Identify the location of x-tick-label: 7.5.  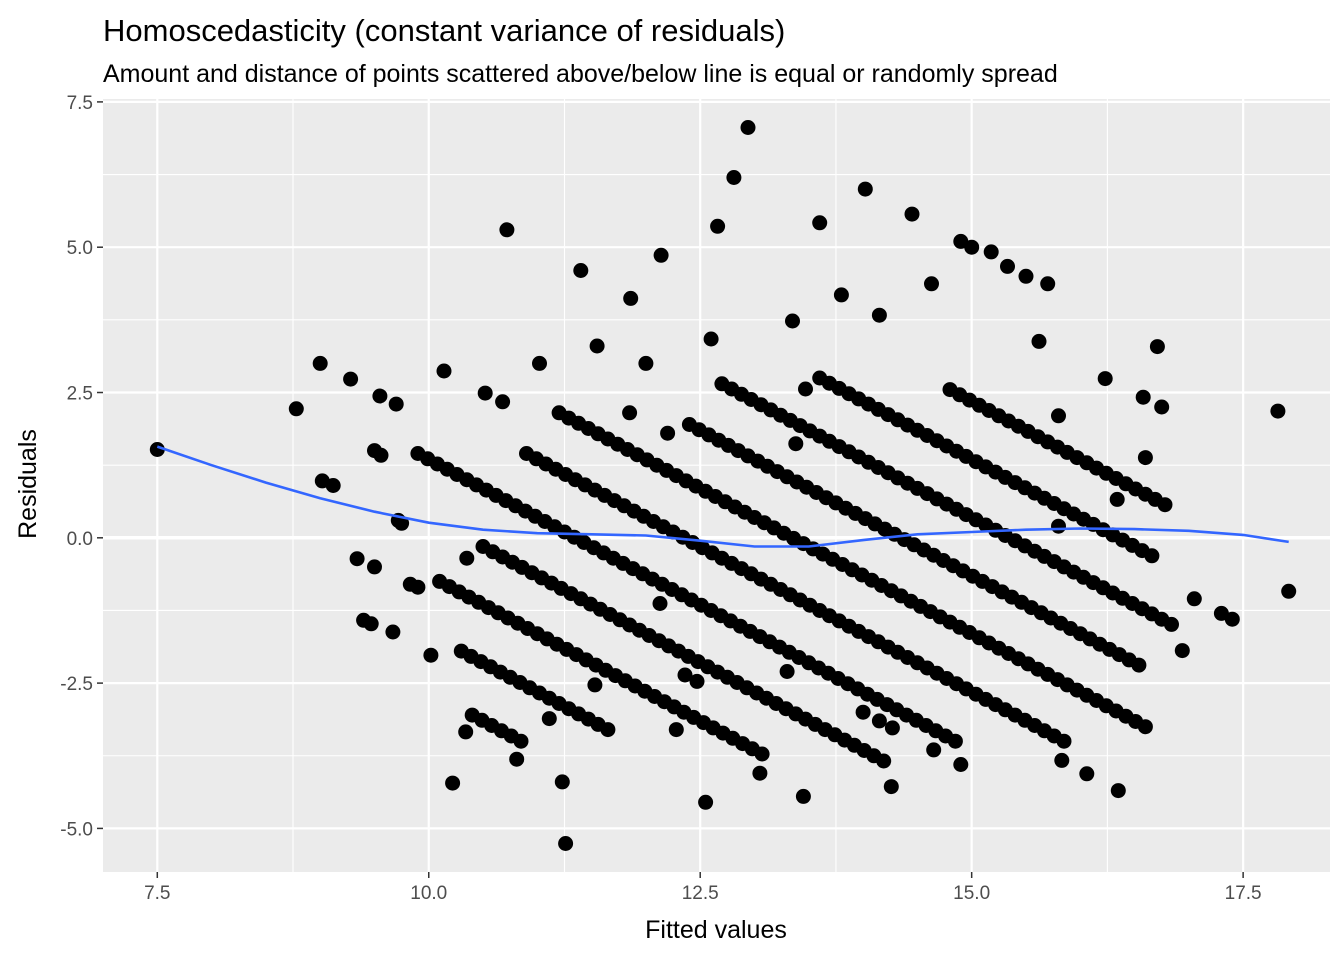
(157, 893).